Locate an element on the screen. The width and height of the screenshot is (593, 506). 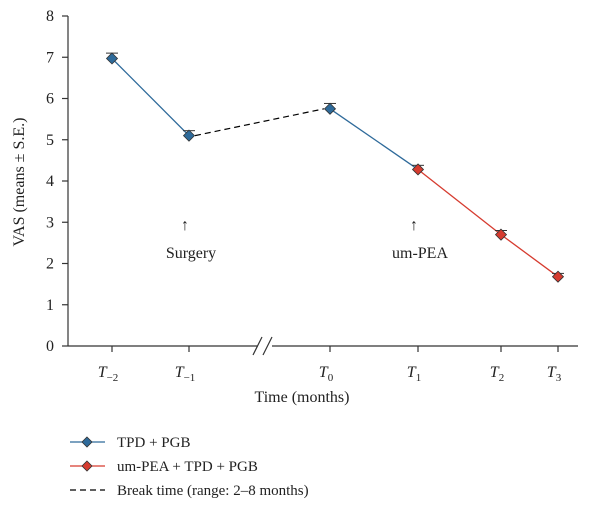
x-tick-label: T−2 is located at coordinates (108, 374).